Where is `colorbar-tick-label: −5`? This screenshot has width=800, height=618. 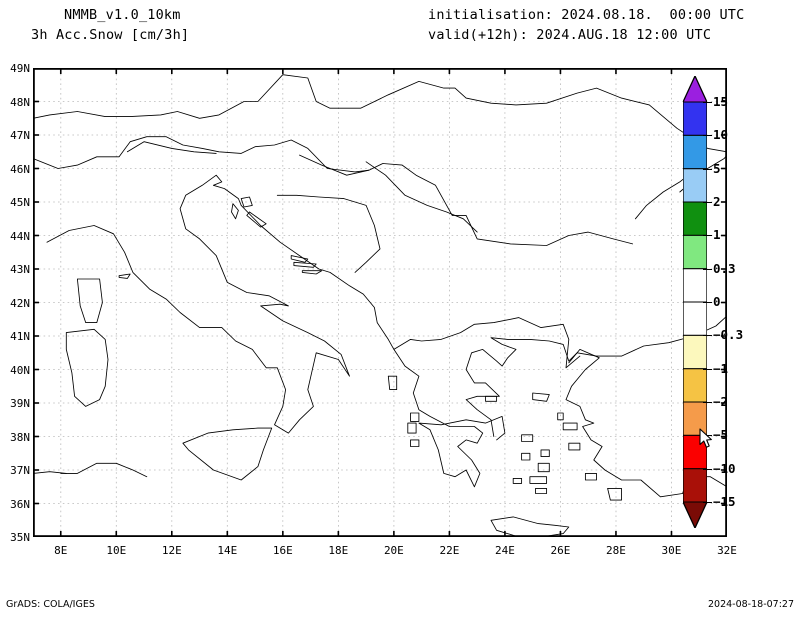 colorbar-tick-label: −5 is located at coordinates (721, 435).